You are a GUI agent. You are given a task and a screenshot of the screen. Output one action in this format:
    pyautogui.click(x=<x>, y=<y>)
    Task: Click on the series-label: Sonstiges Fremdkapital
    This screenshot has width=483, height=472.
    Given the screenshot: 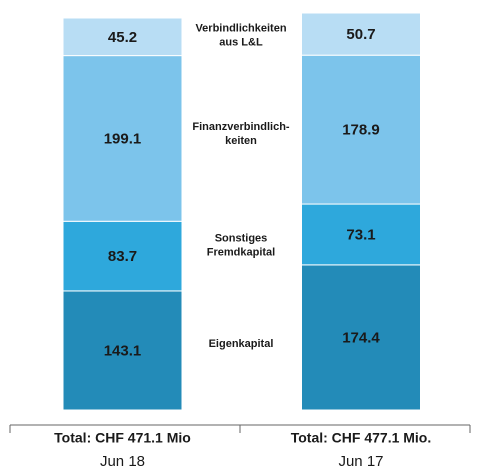 What is the action you would take?
    pyautogui.click(x=241, y=245)
    